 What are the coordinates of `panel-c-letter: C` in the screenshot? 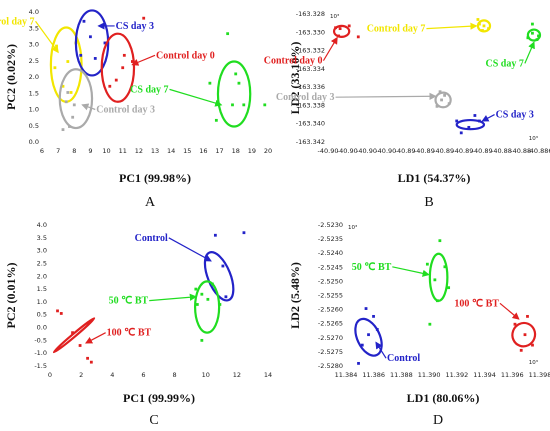 It's located at (153, 420).